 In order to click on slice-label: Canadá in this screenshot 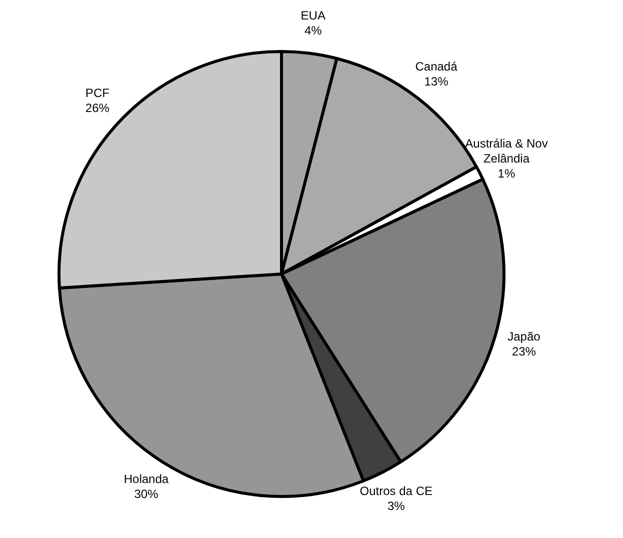, I will do `click(436, 66)`.